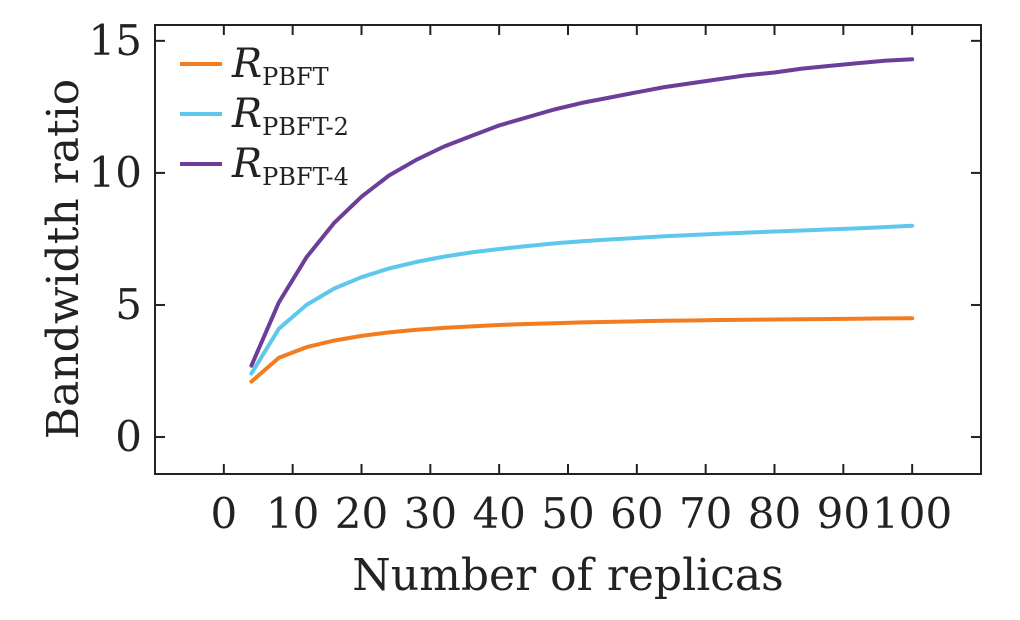  Describe the element at coordinates (705, 513) in the screenshot. I see `x-tick-label: 70` at that location.